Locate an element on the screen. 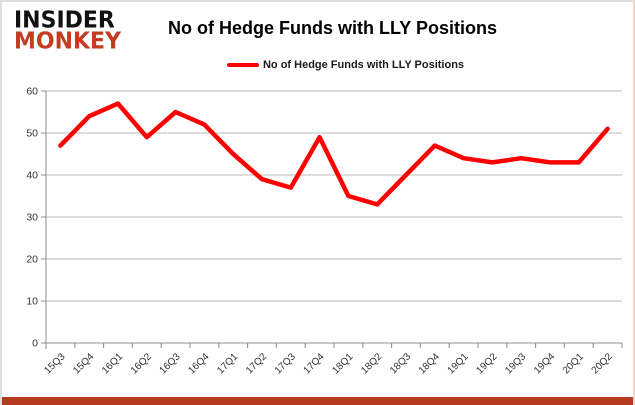 Image resolution: width=635 pixels, height=405 pixels. x-axis-label-19Q3: 19Q3 is located at coordinates (515, 363).